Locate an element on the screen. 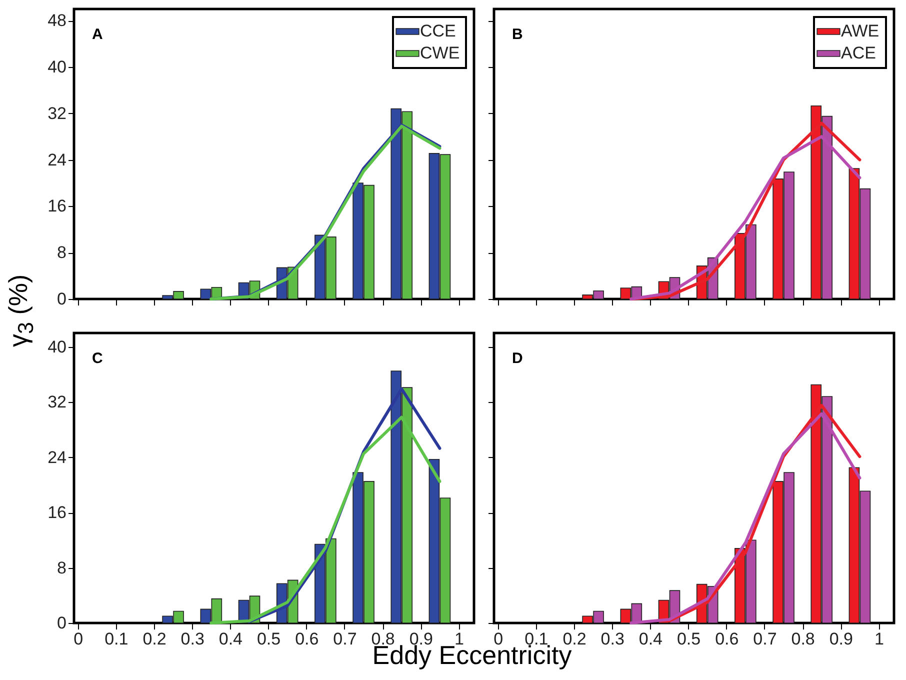 This screenshot has height=680, width=906. legend-label: AWE is located at coordinates (860, 31).